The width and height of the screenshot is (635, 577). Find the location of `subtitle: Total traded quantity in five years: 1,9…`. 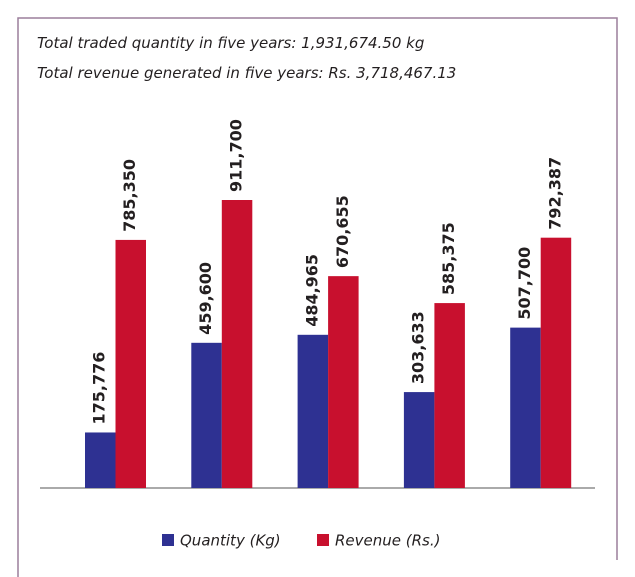

subtitle: Total traded quantity in five years: 1,9… is located at coordinates (230, 43).